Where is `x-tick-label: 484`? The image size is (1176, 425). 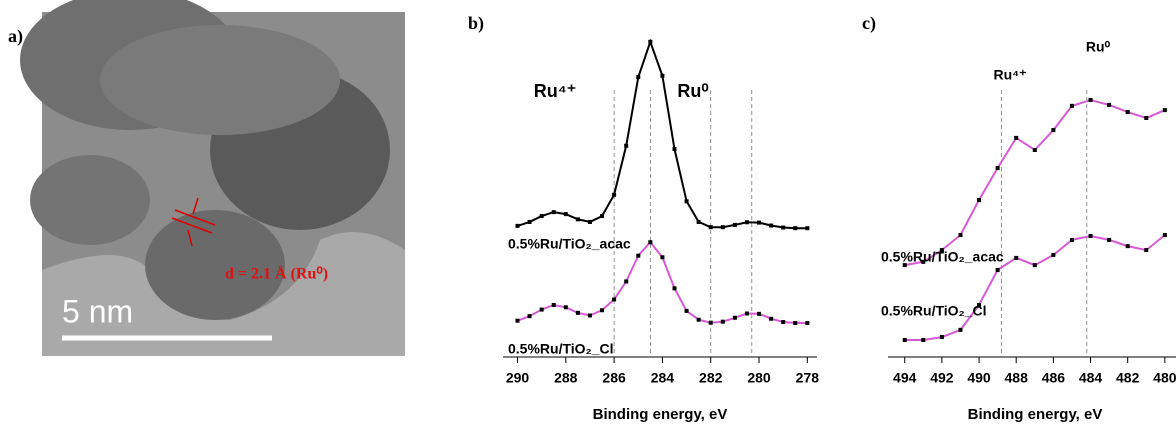 x-tick-label: 484 is located at coordinates (1091, 378).